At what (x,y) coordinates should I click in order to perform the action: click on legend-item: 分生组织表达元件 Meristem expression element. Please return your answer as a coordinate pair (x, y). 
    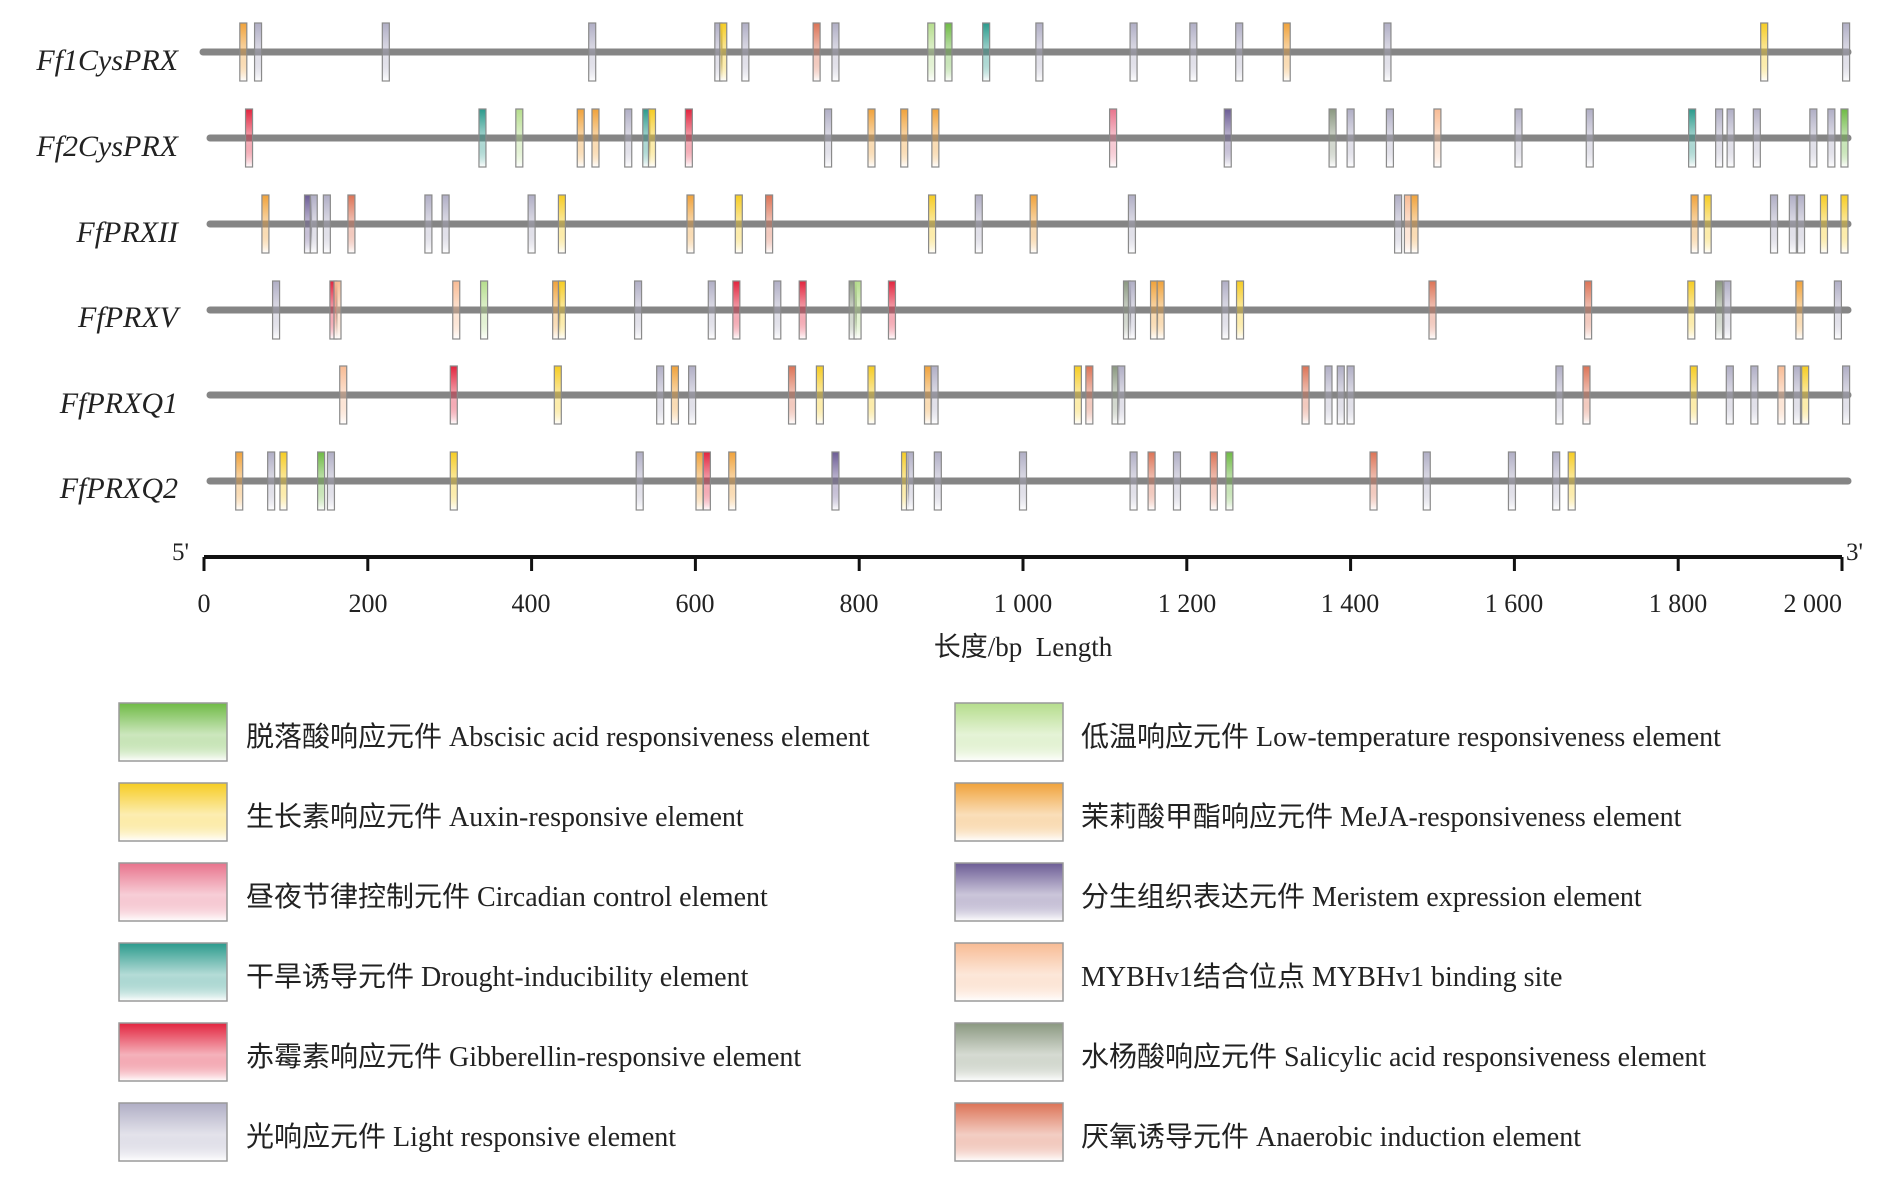
    Looking at the image, I should click on (1298, 892).